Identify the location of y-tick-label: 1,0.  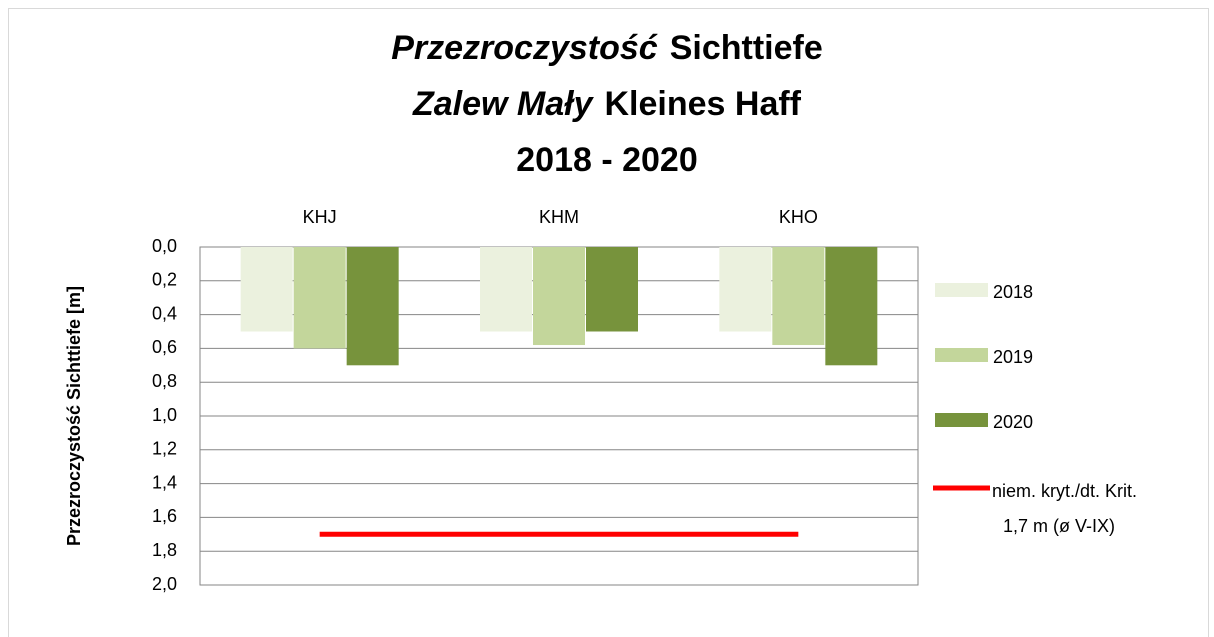
(164, 415).